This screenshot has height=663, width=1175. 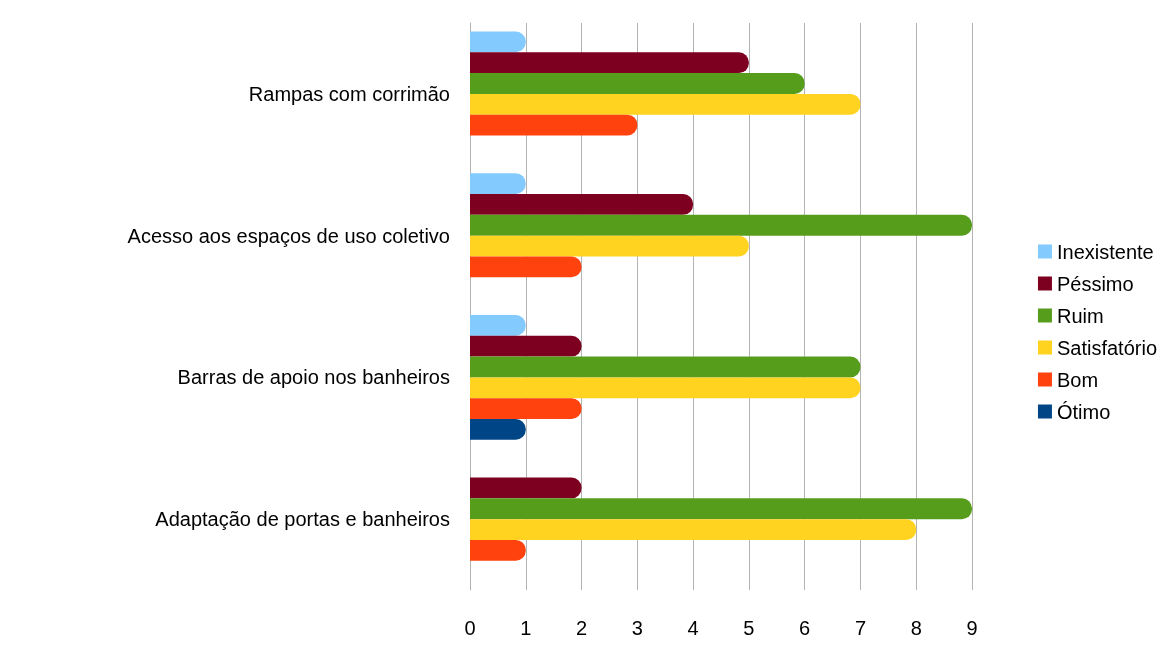 I want to click on legend-label: Inexistente, so click(x=1105, y=251).